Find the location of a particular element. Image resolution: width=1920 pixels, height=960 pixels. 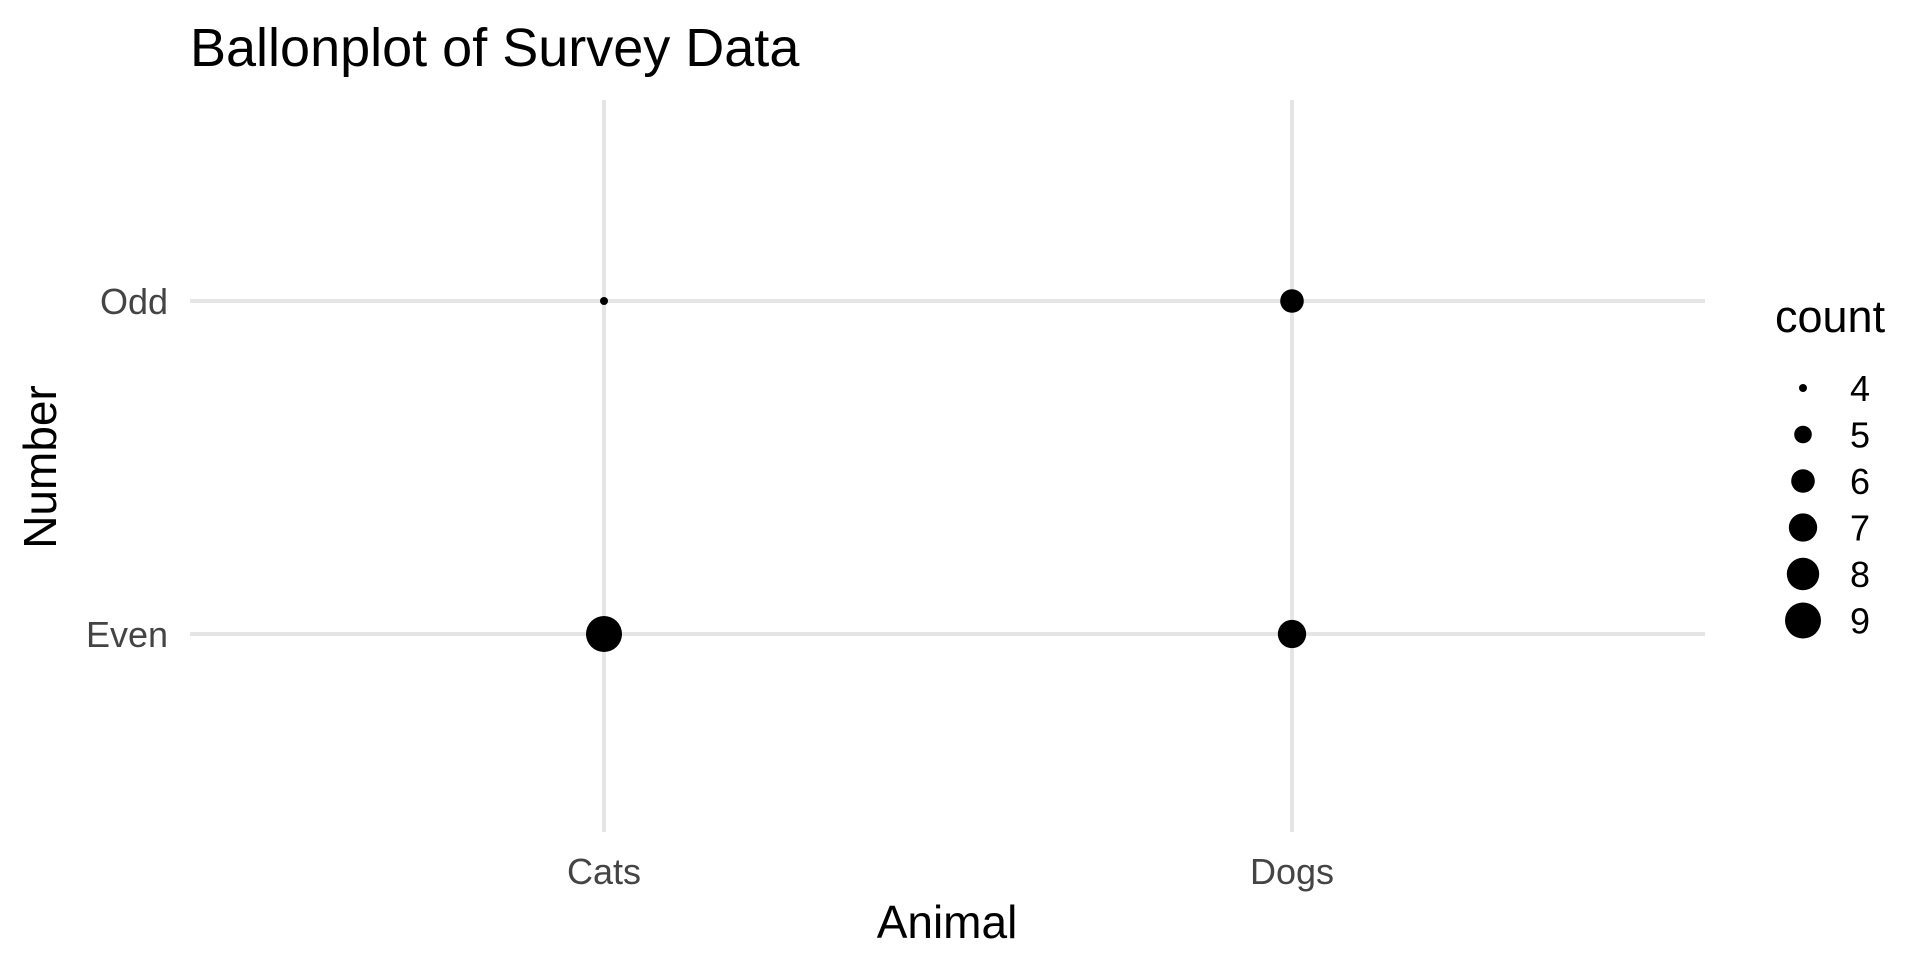

y-tick-label-even: Even is located at coordinates (127, 634).